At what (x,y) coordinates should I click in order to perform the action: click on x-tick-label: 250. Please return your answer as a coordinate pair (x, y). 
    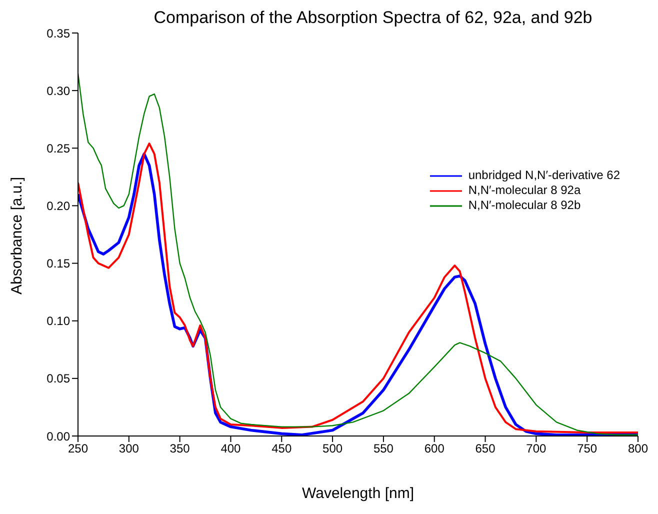
    Looking at the image, I should click on (78, 449).